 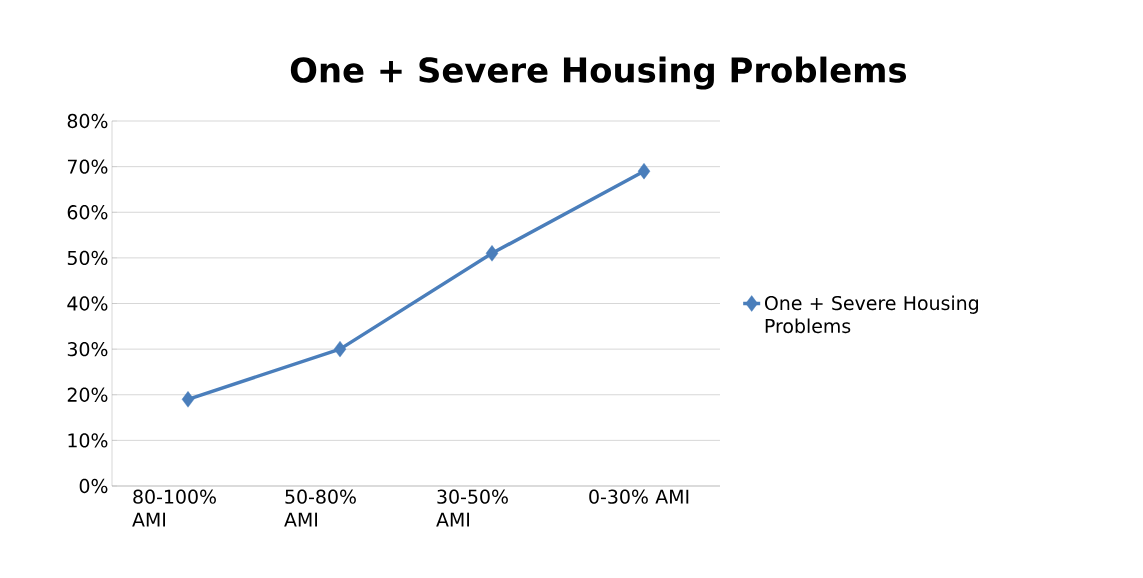 What do you see at coordinates (87, 303) in the screenshot?
I see `y-tick-label: 40%` at bounding box center [87, 303].